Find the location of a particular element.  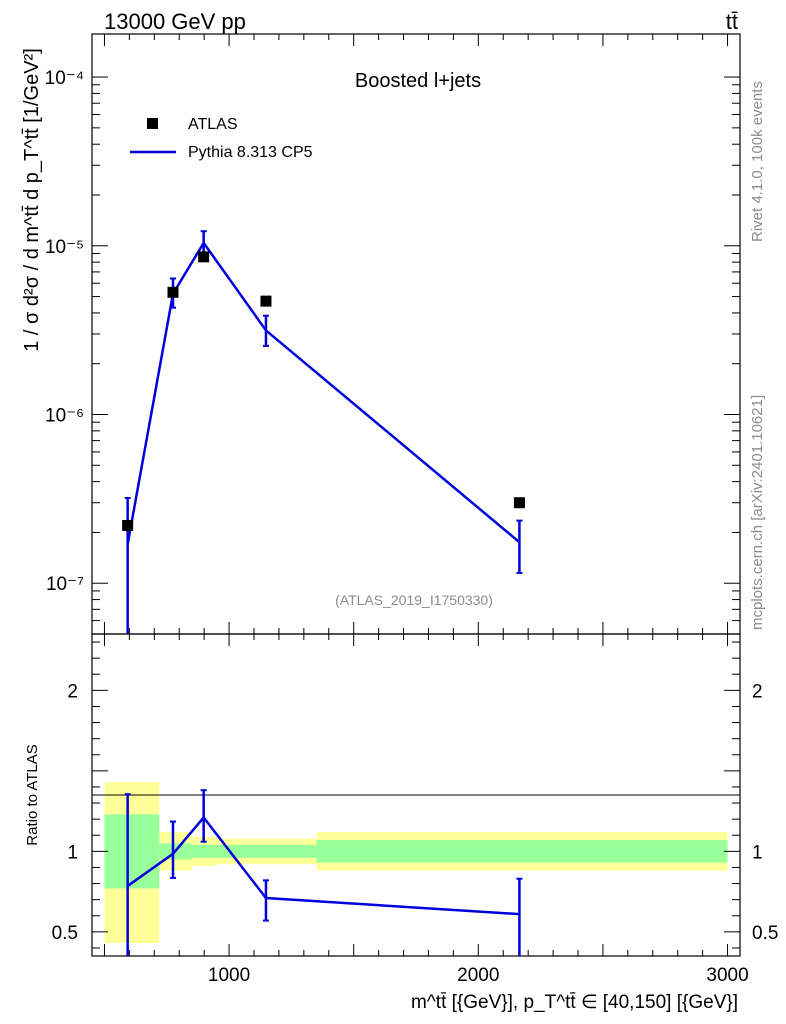

x-tick-label: 3000 is located at coordinates (727, 975).